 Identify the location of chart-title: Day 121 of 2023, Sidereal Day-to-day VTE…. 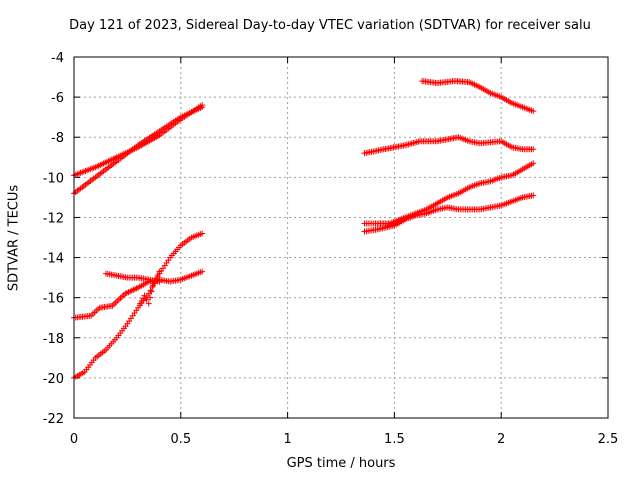
(330, 25).